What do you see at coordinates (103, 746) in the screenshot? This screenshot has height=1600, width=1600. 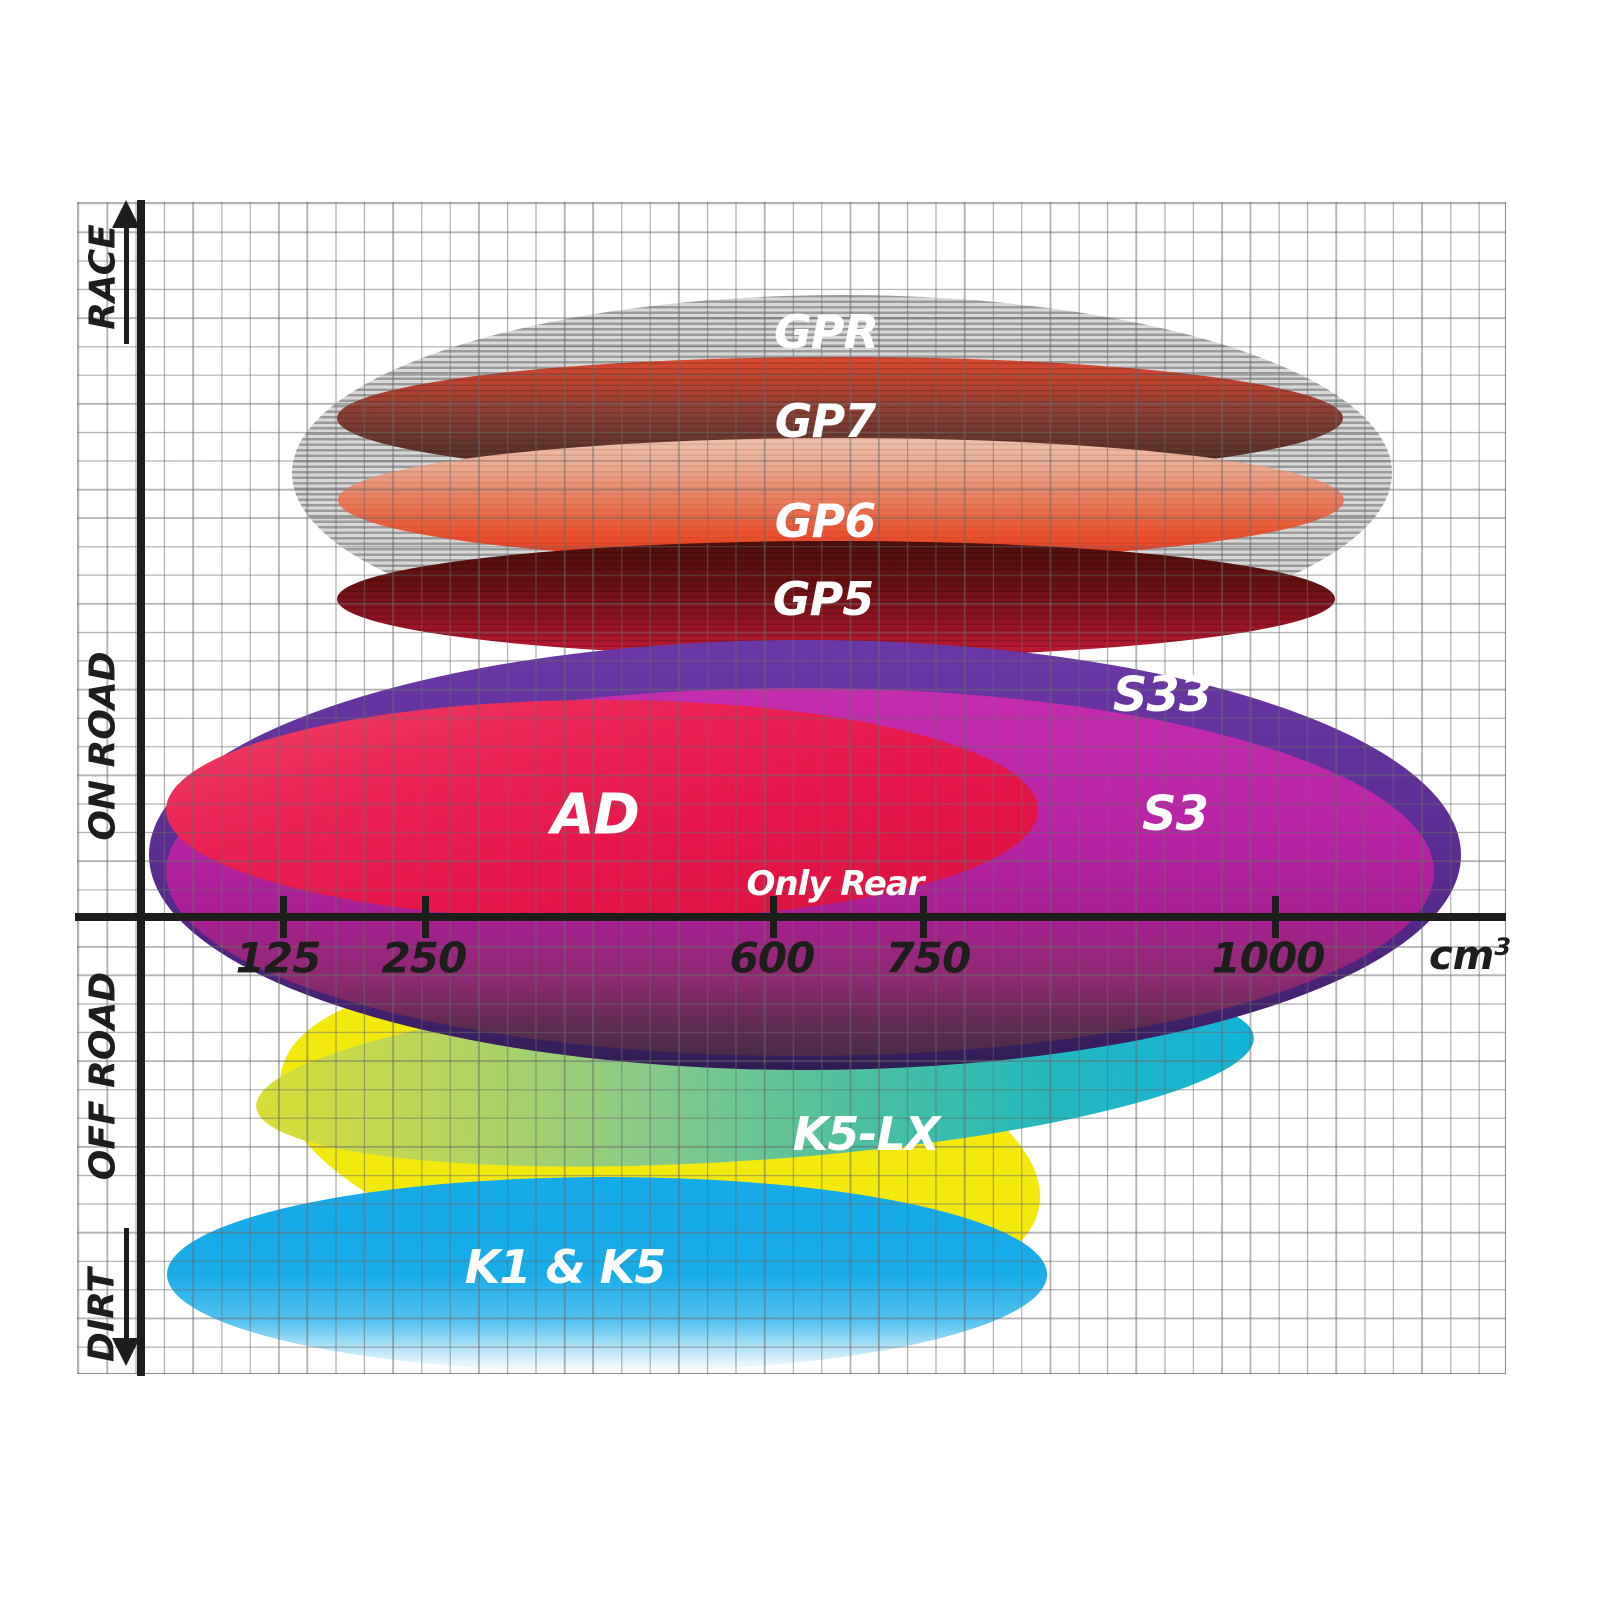 I see `y-zone-label-on-road: ON ROAD` at bounding box center [103, 746].